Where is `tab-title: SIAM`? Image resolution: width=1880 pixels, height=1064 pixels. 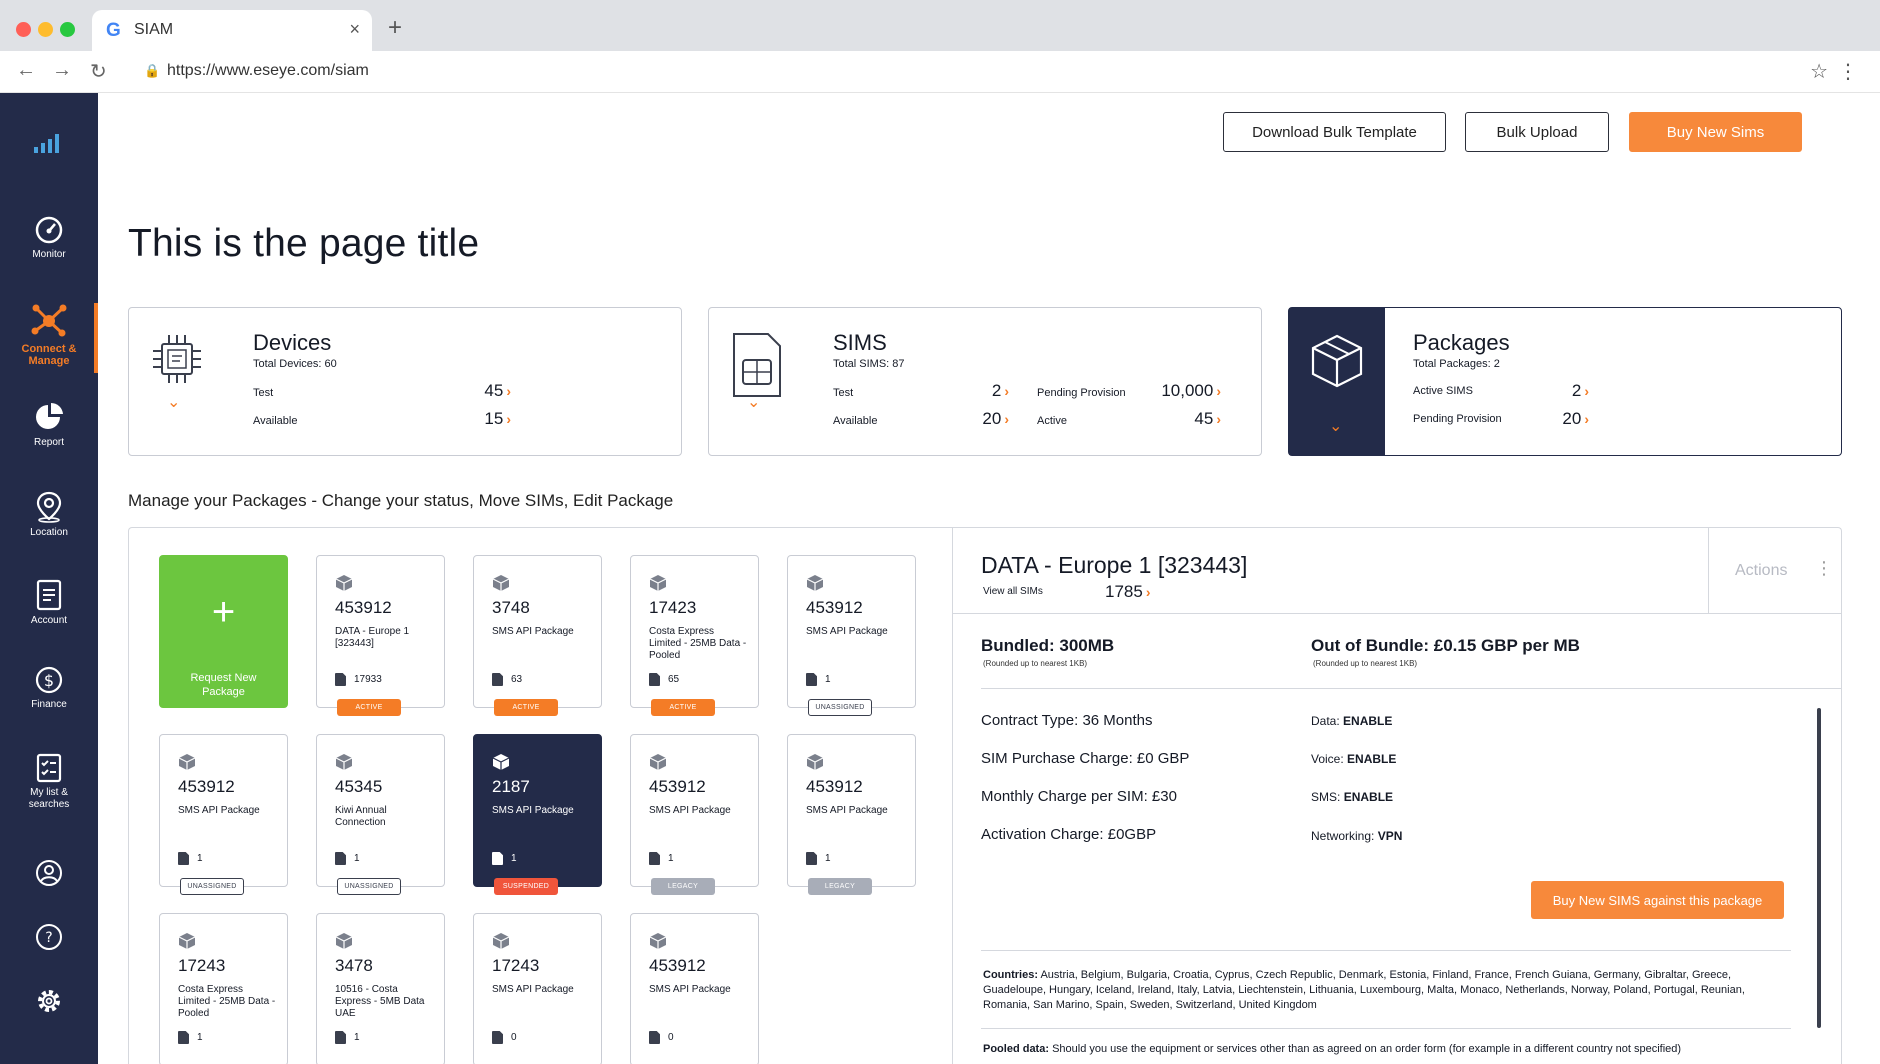
tab-title: SIAM is located at coordinates (154, 29).